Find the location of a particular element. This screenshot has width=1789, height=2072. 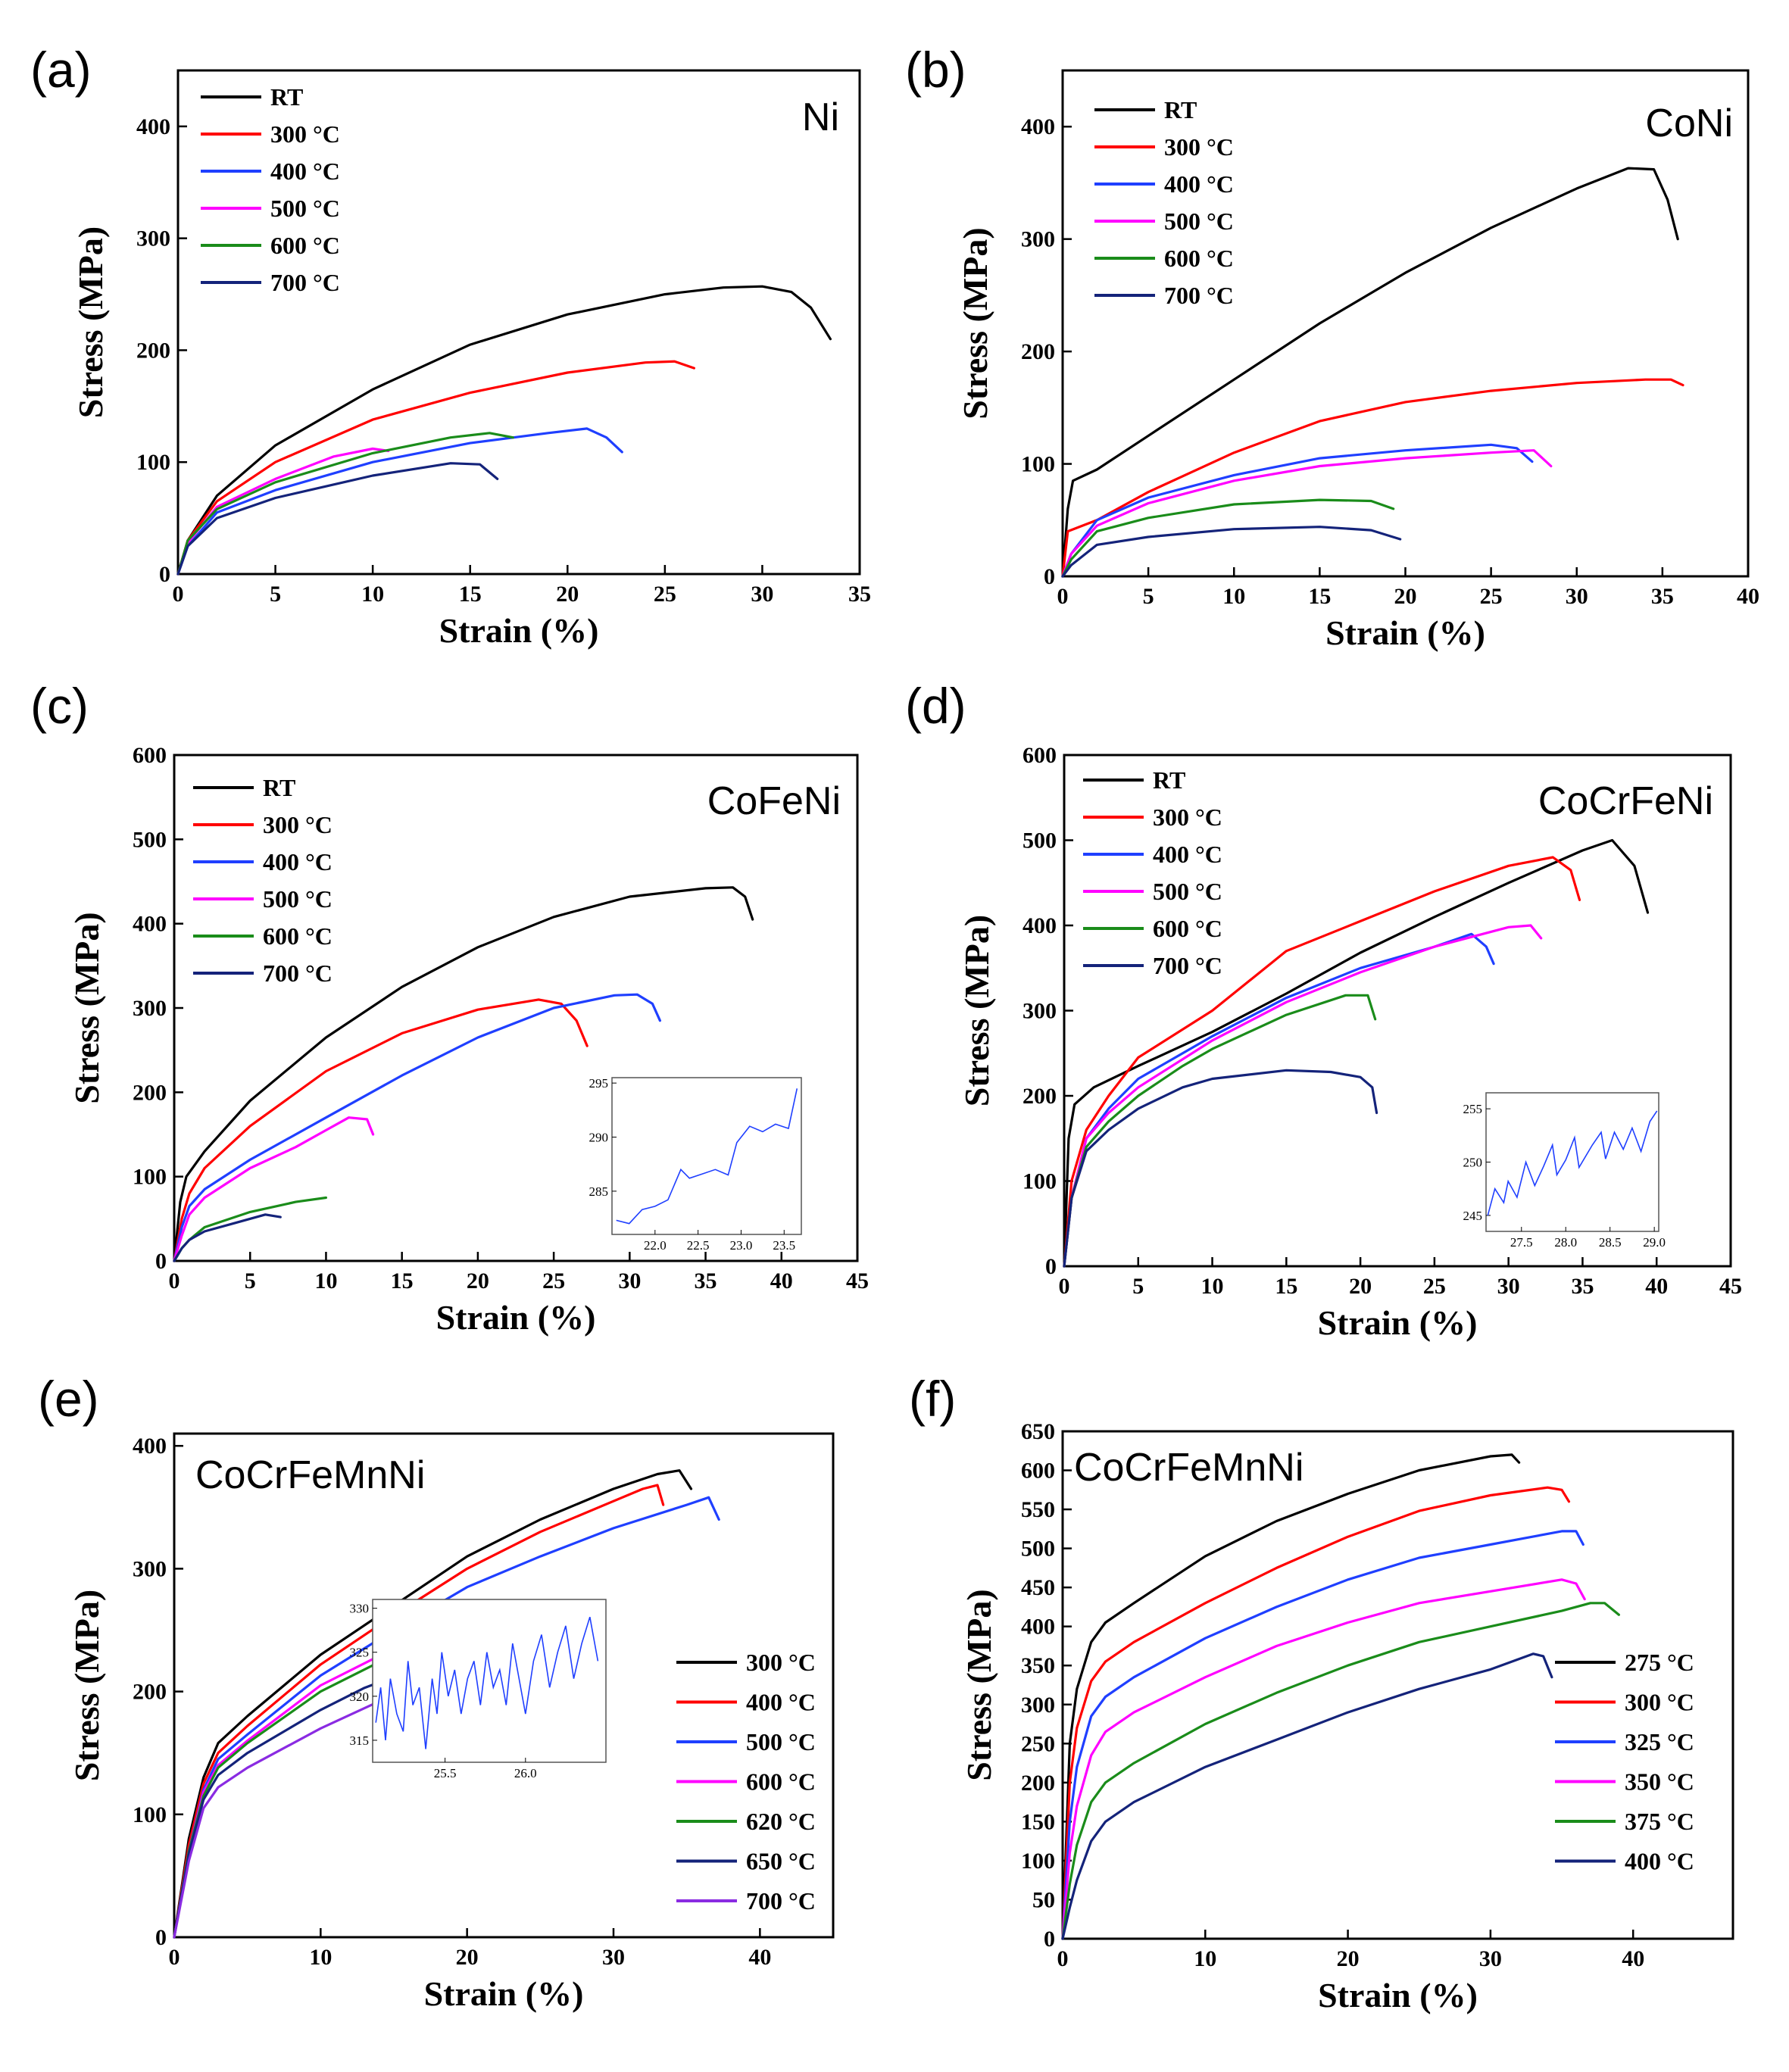

inset-y-tick-label: 245 is located at coordinates (1473, 1216).